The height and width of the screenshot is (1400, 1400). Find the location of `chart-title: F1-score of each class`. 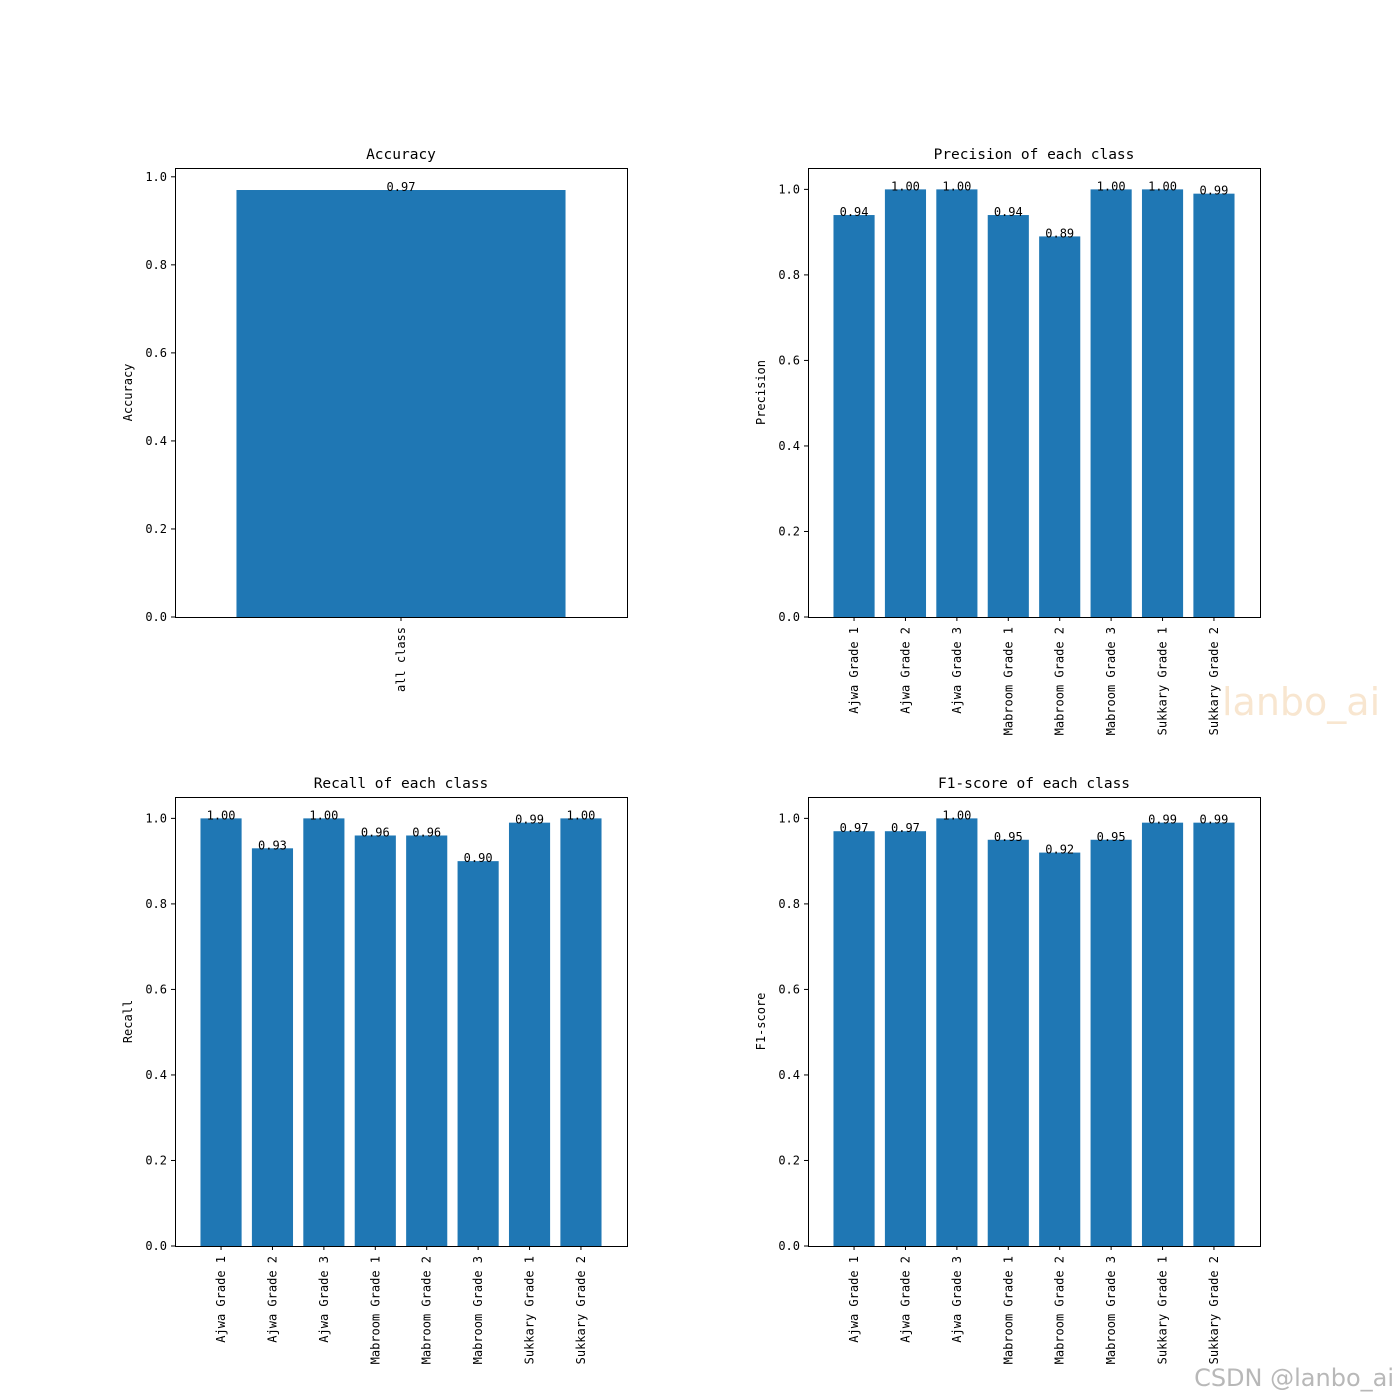

chart-title: F1-score of each class is located at coordinates (1034, 784).